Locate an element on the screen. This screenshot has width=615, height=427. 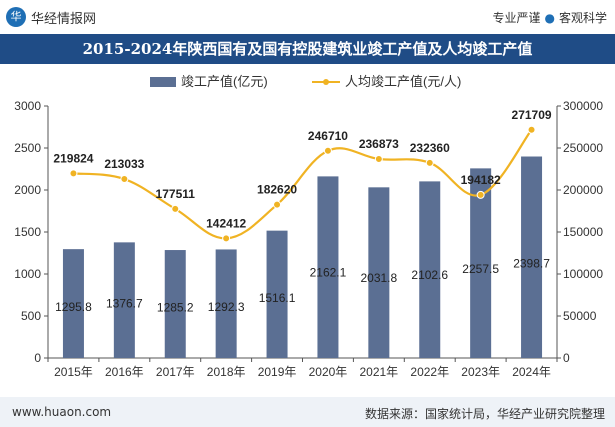
y-axis-right: 0 50000 100000 150000 200000 250000 300000 is located at coordinates (579, 232).